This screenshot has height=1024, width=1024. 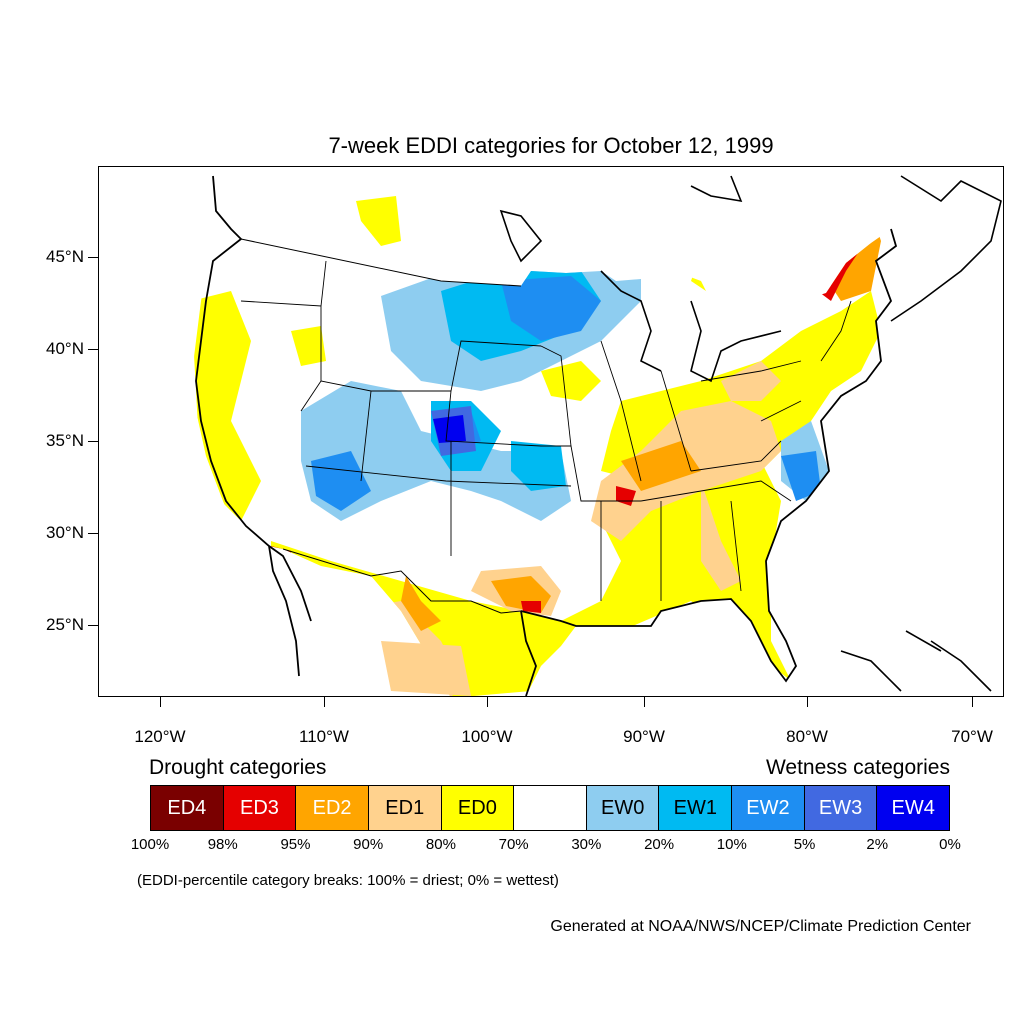 I want to click on legend-color-bar: ED4 ED3 ED2 ED1 ED0 EW0 EW1 EW2 EW3 EW4, so click(x=550, y=808).